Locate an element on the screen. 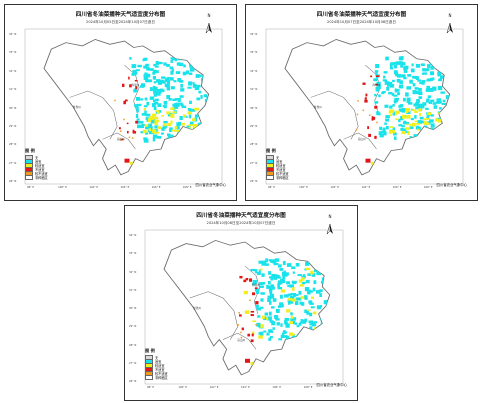  map-subtitle: 2024年10月08日至2024年10月07日逐日 is located at coordinates (241, 223).